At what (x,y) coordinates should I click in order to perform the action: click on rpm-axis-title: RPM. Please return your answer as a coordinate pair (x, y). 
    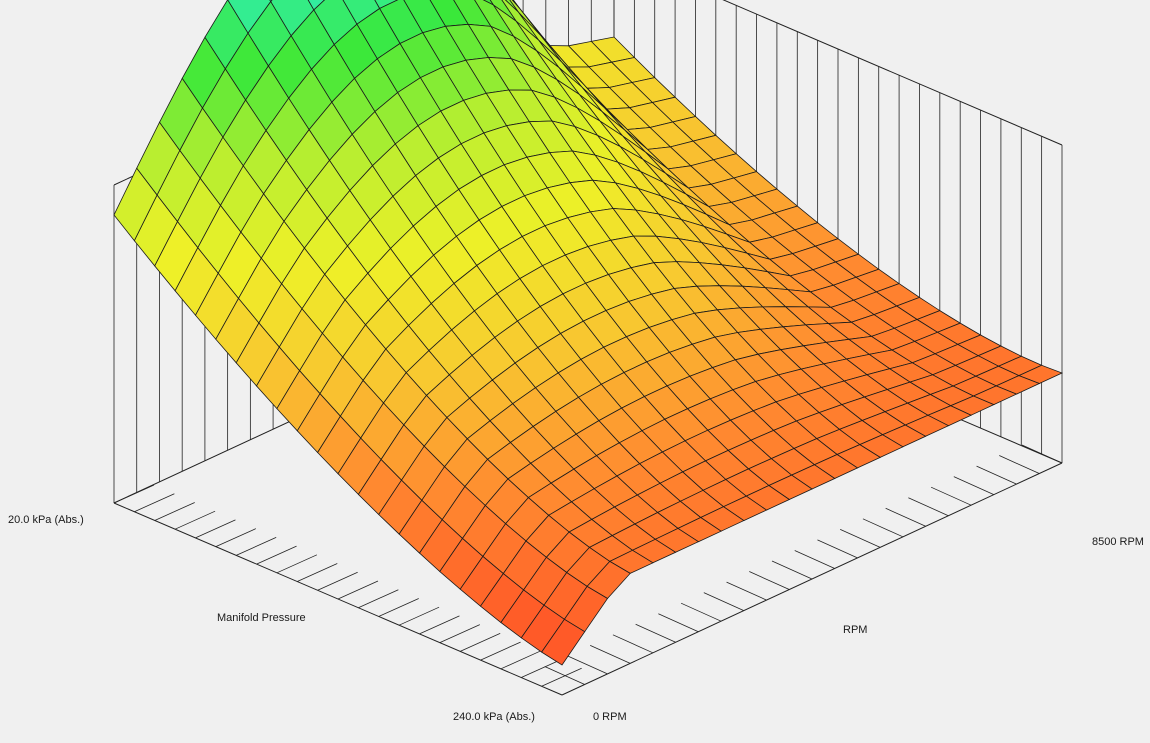
    Looking at the image, I should click on (855, 630).